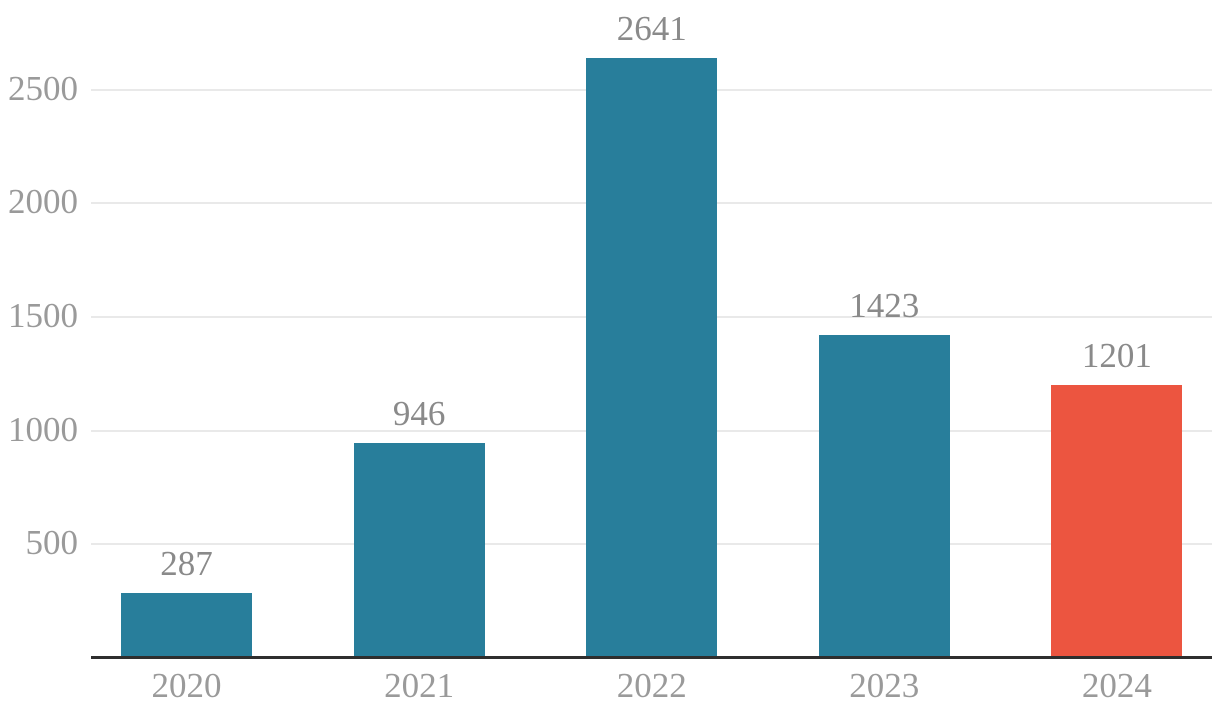  Describe the element at coordinates (651, 685) in the screenshot. I see `x-tick-label-2022: 2022` at that location.